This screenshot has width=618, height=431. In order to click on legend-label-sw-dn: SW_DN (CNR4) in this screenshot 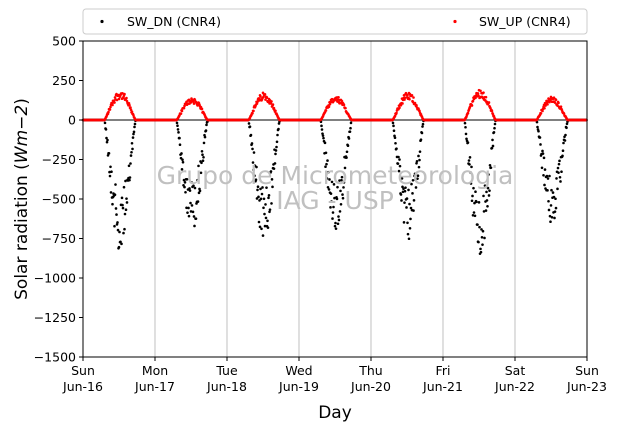, I will do `click(174, 21)`.